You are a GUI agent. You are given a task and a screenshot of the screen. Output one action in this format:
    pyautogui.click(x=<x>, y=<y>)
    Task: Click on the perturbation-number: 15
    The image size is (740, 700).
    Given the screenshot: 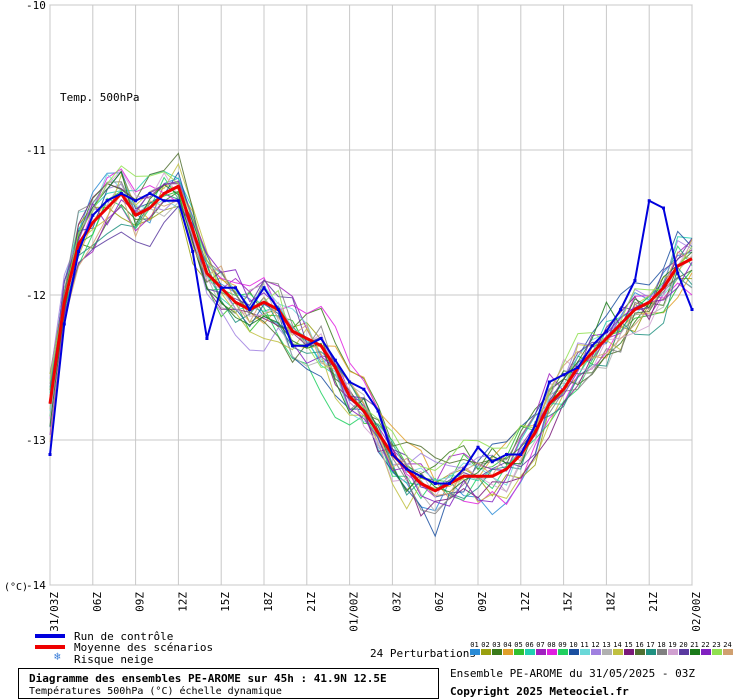 What is the action you would take?
    pyautogui.click(x=628, y=645)
    